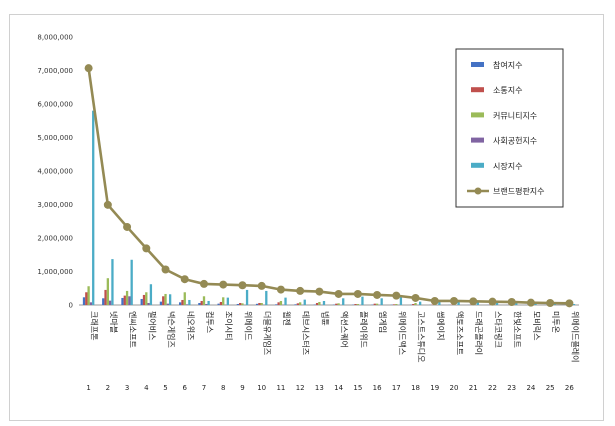 Image resolution: width=615 pixels, height=426 pixels. Describe the element at coordinates (55, 138) in the screenshot. I see `y-tick-label: 5,000,000` at that location.